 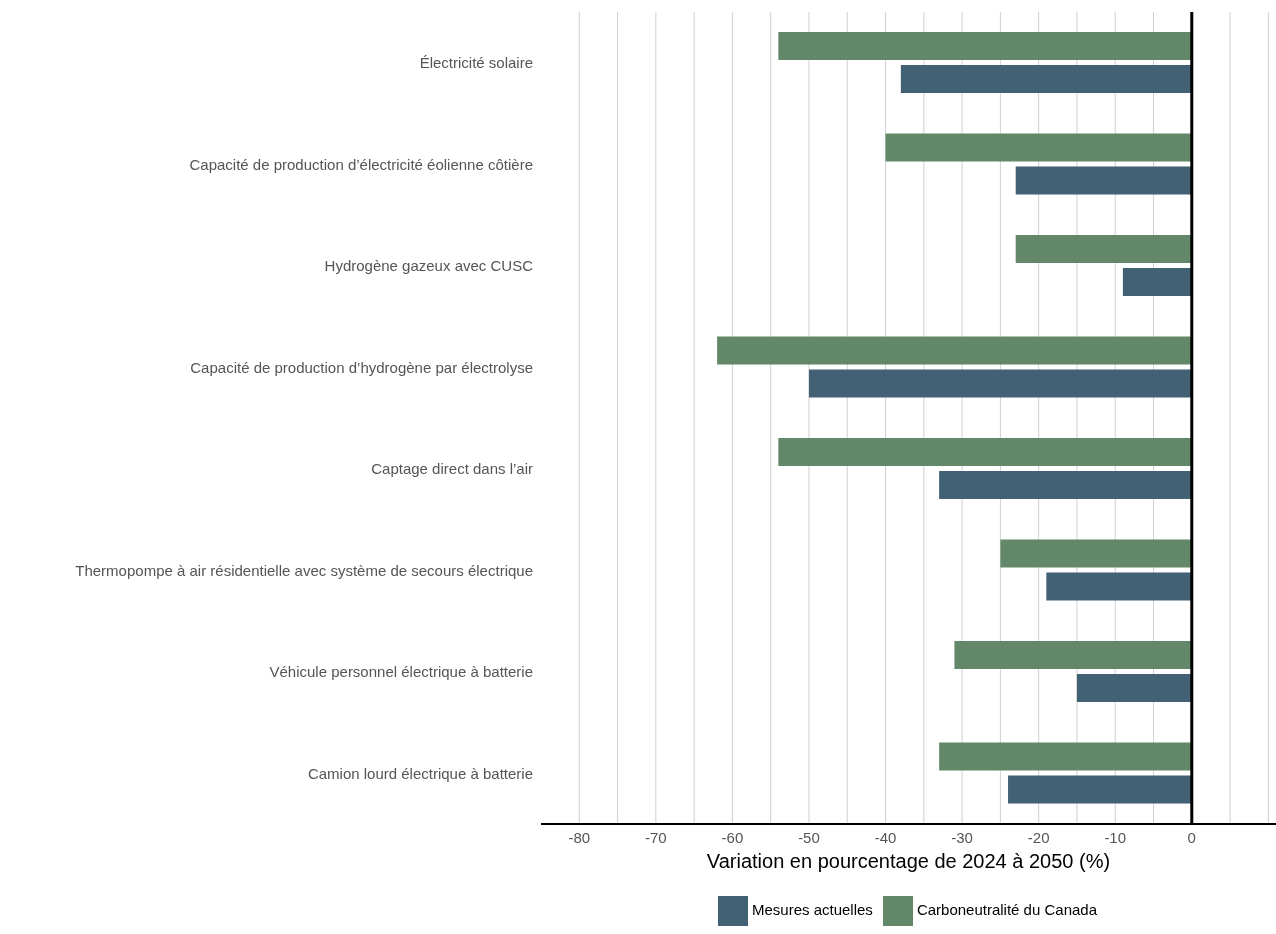 What do you see at coordinates (656, 837) in the screenshot?
I see `x-tick-label: -70` at bounding box center [656, 837].